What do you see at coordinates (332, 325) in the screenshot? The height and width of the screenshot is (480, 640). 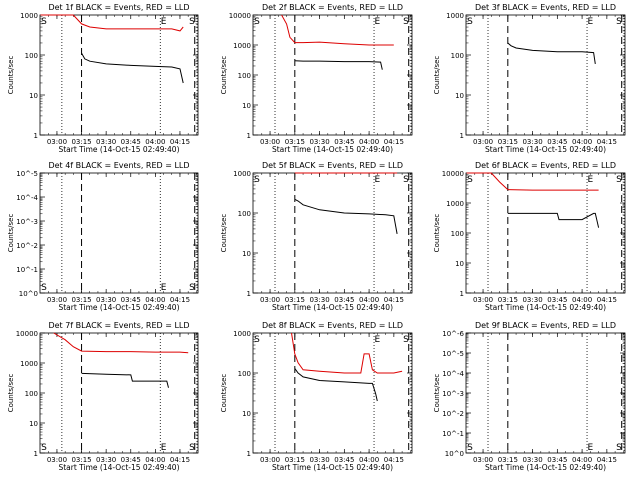 I see `panel-title: Det 8f BLACK = Events, RED = LLD` at bounding box center [332, 325].